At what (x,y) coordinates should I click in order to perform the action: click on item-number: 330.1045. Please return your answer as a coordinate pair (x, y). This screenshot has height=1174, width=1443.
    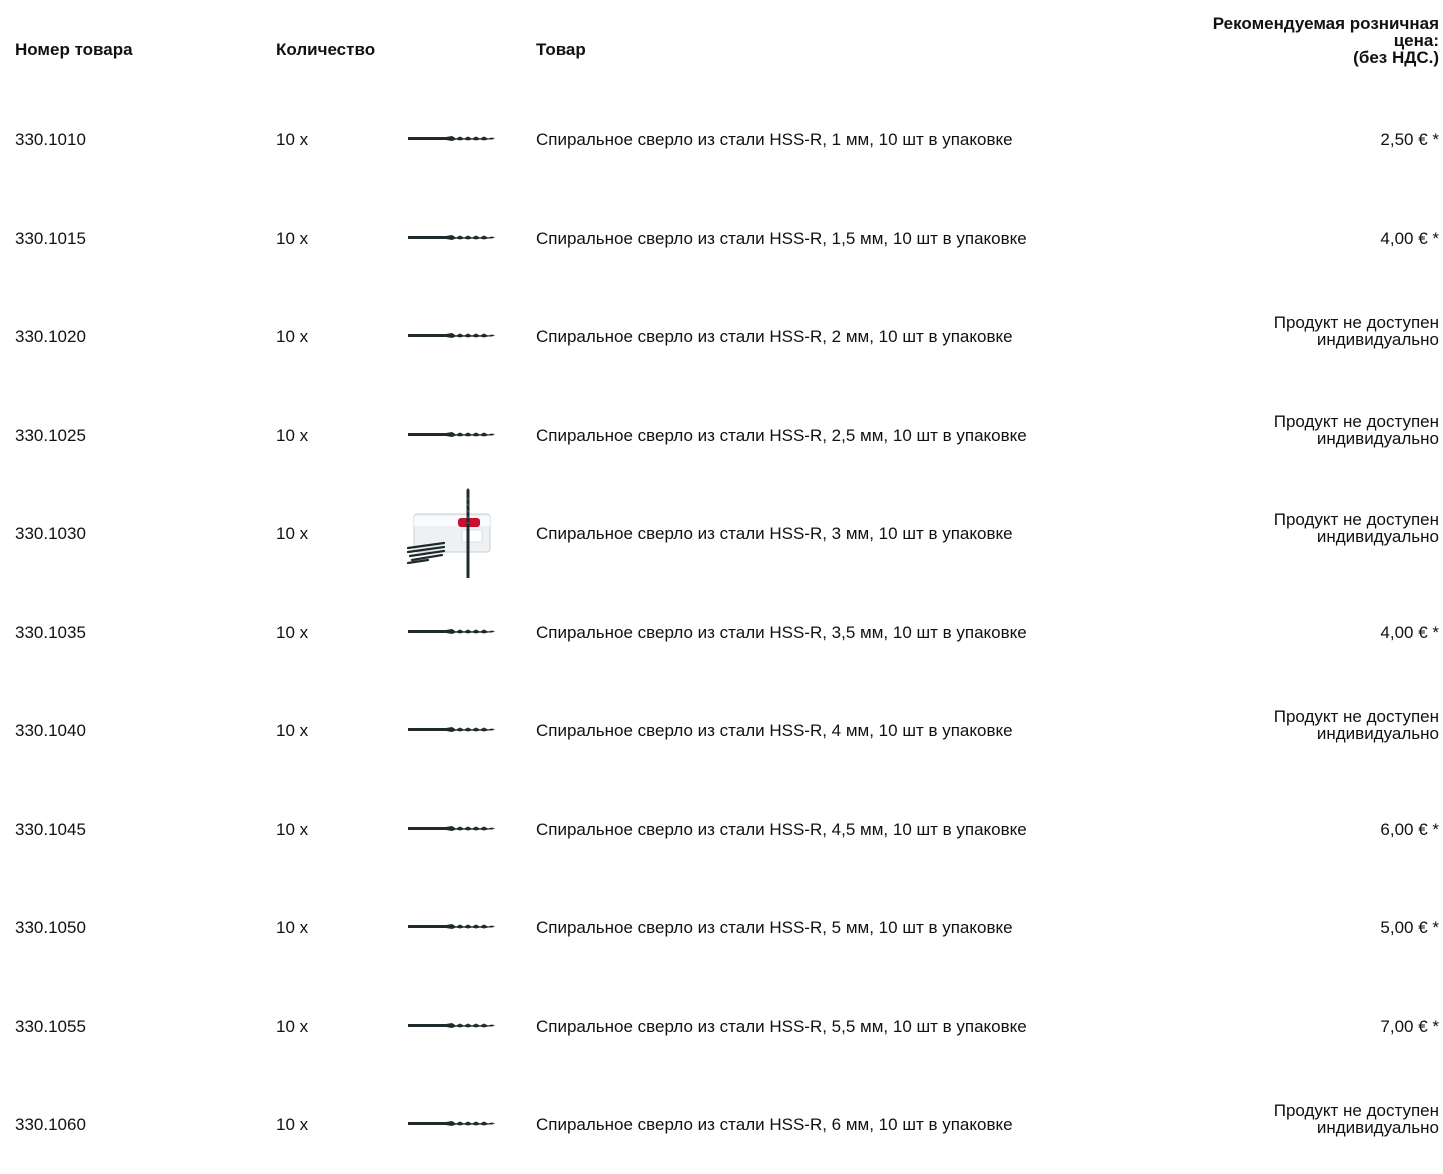
    Looking at the image, I should click on (50, 829).